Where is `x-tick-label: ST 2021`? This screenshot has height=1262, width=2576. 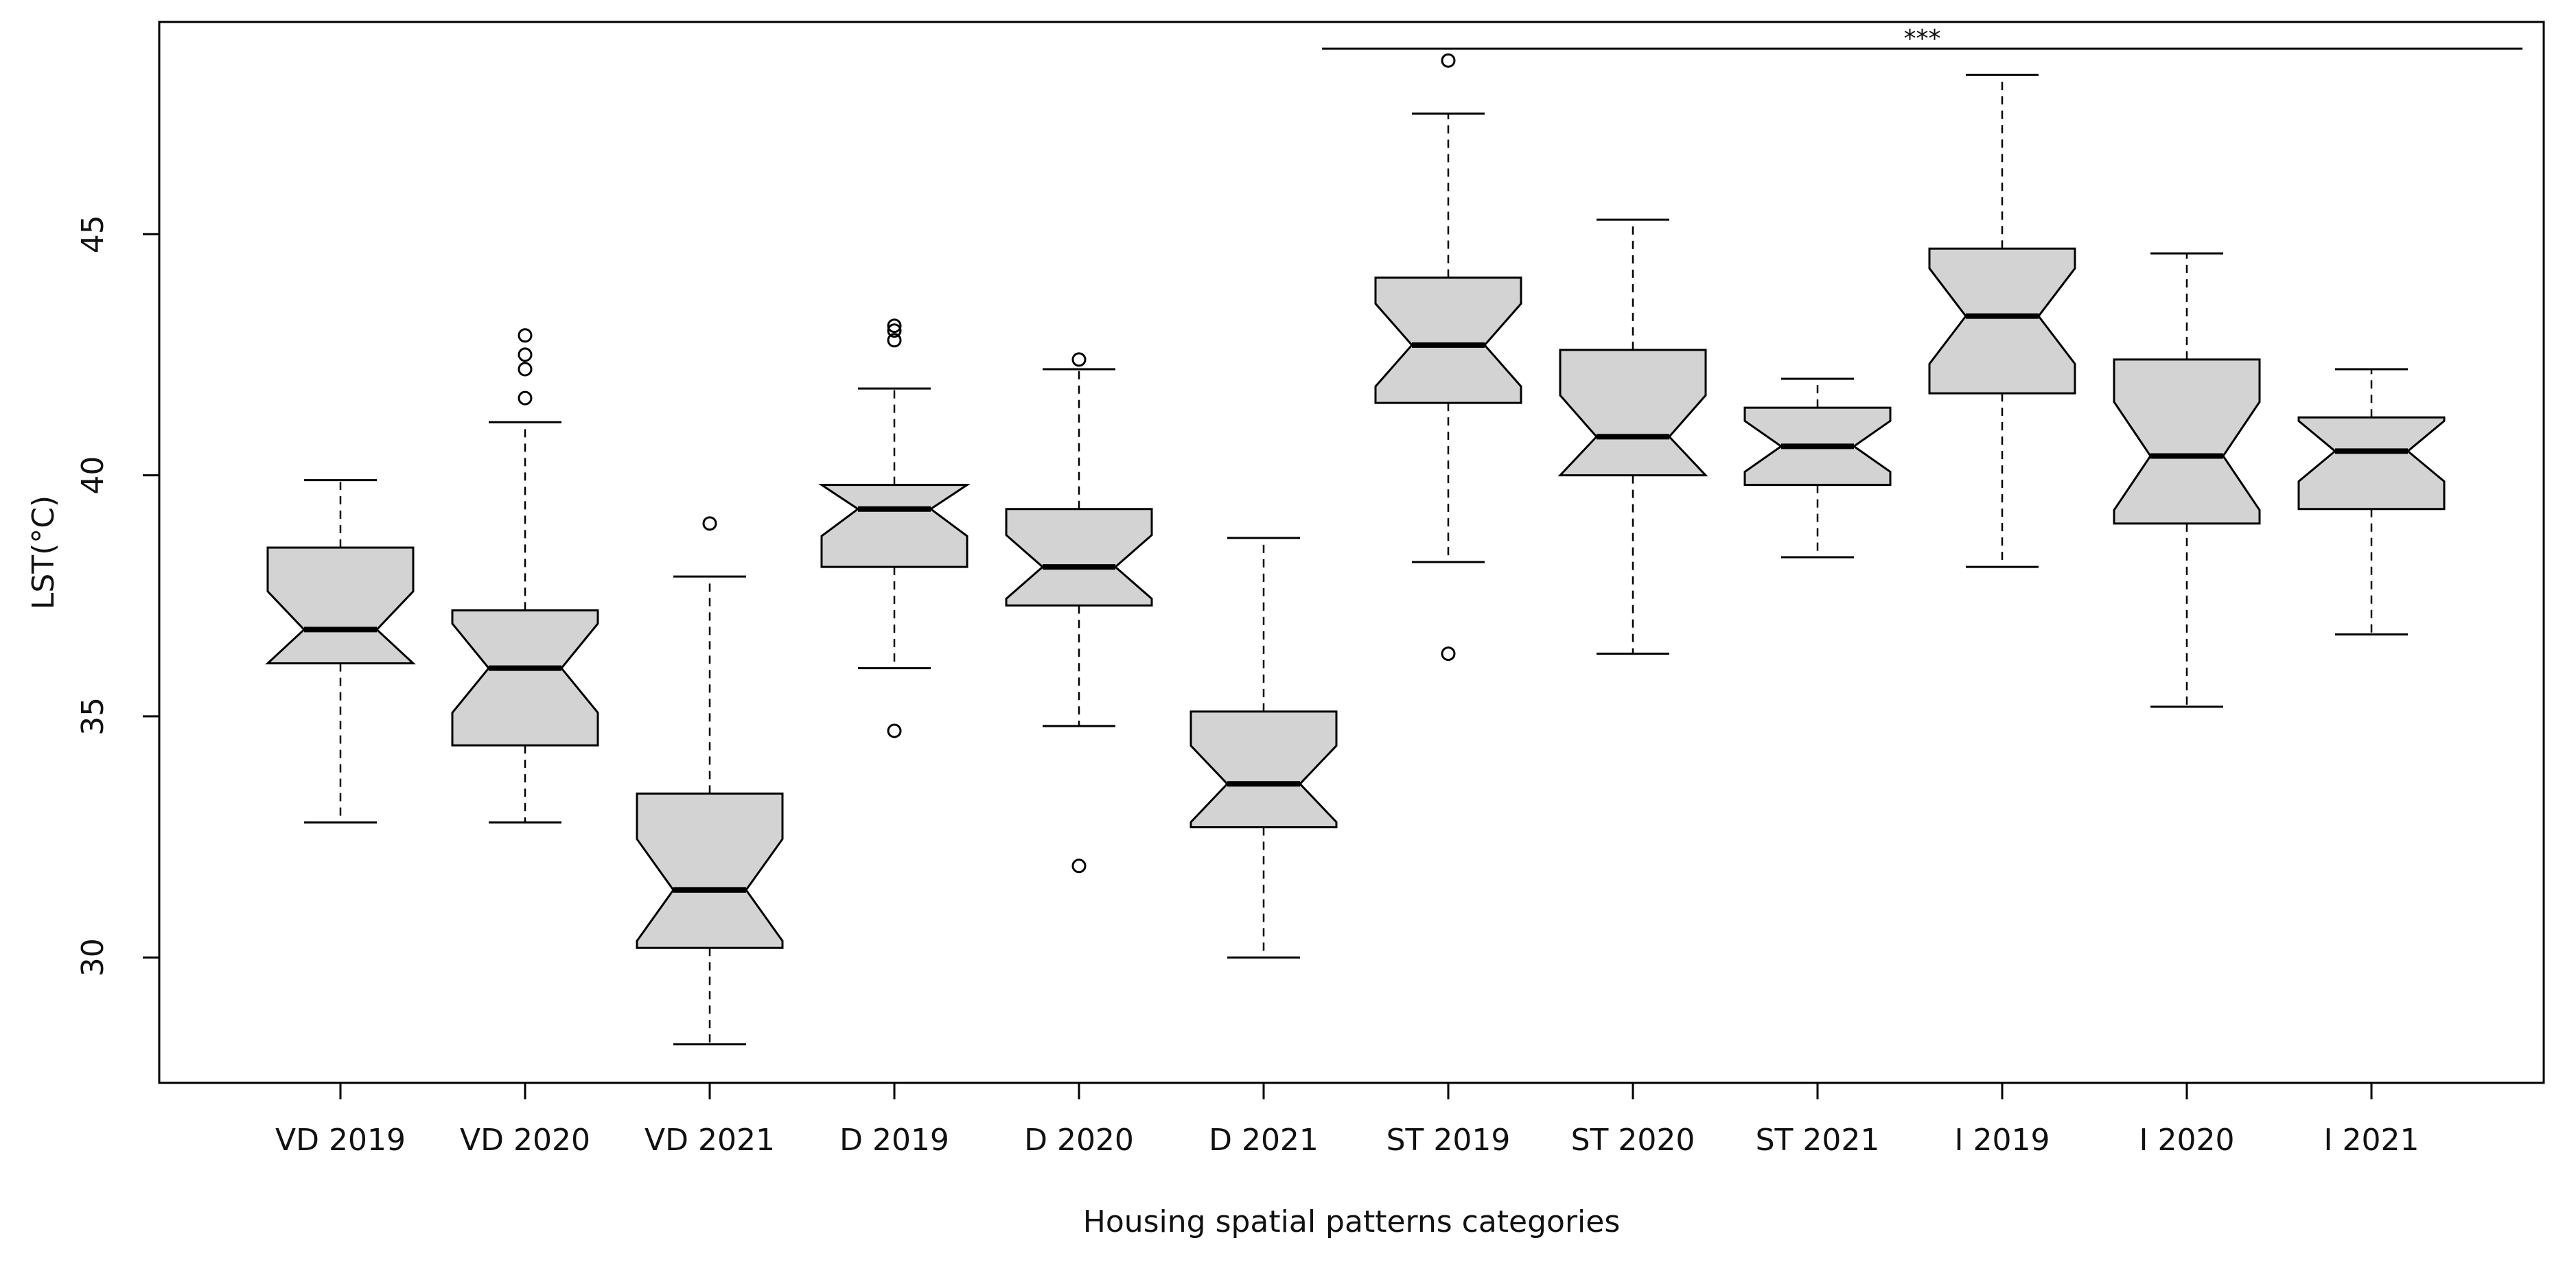
x-tick-label: ST 2021 is located at coordinates (1818, 1140).